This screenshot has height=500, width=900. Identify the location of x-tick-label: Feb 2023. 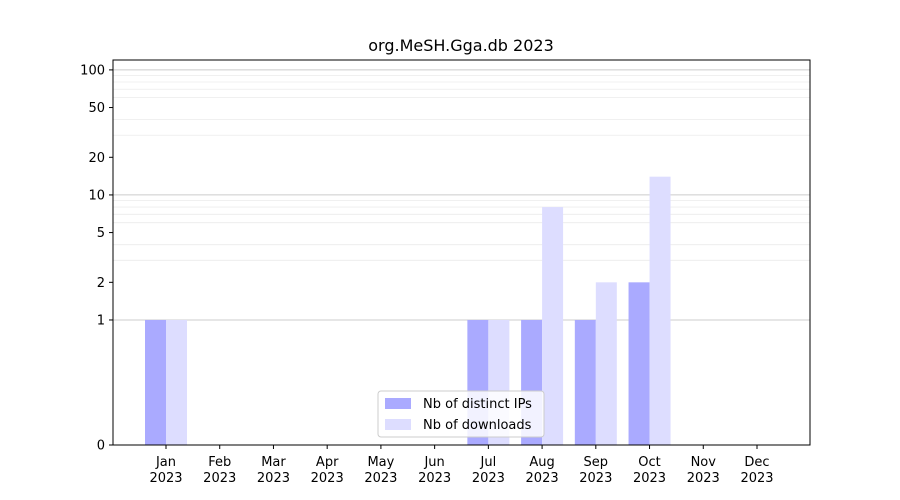
(219, 470).